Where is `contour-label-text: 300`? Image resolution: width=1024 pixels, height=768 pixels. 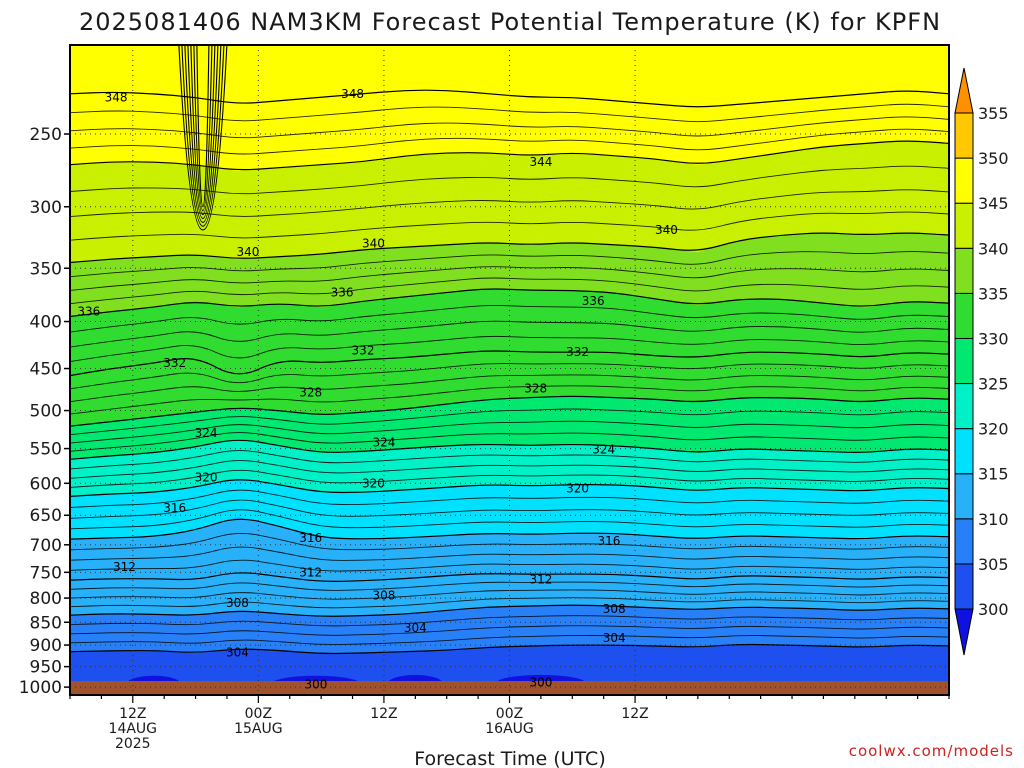
contour-label-text: 300 is located at coordinates (315, 684).